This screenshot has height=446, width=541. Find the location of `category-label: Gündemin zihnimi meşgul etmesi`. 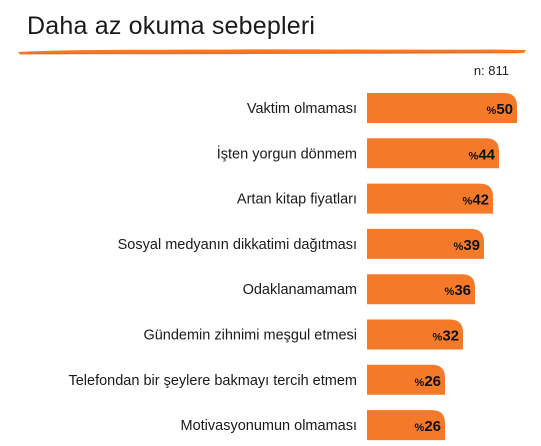

category-label: Gündemin zihnimi meşgul etmesi is located at coordinates (250, 336).